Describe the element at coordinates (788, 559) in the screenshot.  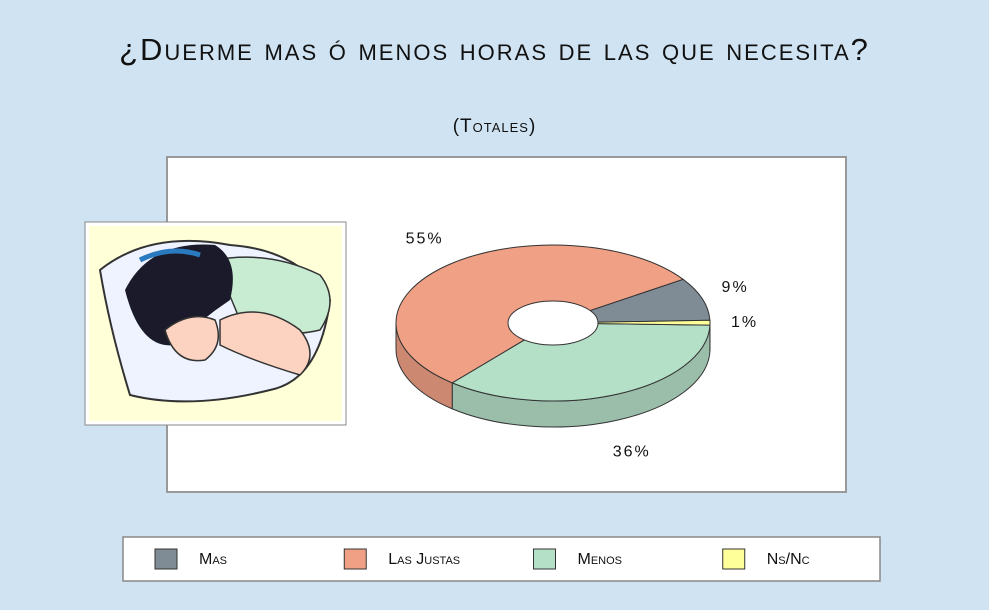
I see `legend-label: Ns/Nc` at that location.